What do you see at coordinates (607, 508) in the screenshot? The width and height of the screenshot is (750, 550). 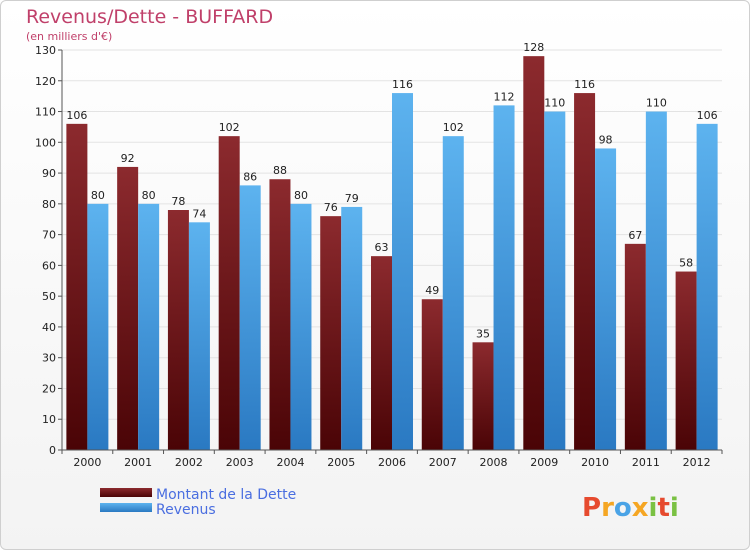 I see `logo-letter: r` at bounding box center [607, 508].